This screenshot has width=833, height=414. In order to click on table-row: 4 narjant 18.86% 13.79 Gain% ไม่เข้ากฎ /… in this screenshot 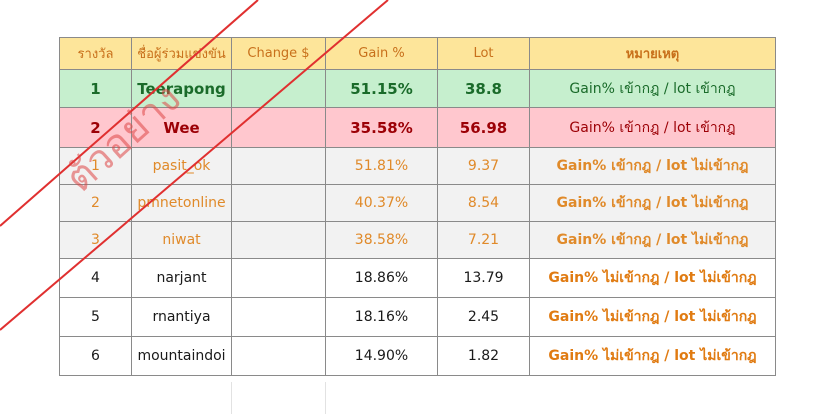, I will do `click(417, 278)`.